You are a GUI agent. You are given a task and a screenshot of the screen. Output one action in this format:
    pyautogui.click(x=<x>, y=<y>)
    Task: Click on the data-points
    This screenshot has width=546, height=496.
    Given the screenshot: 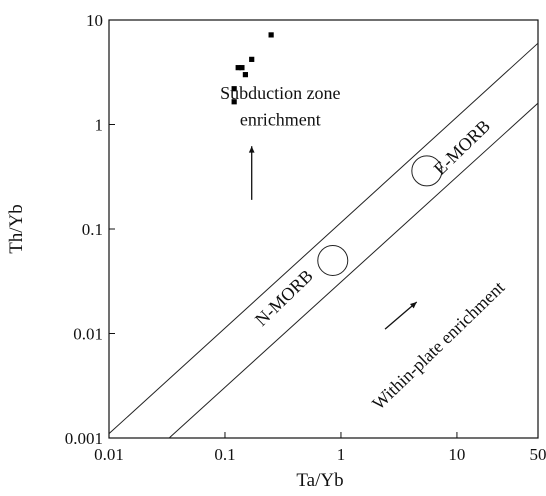 What is the action you would take?
    pyautogui.click(x=252, y=68)
    